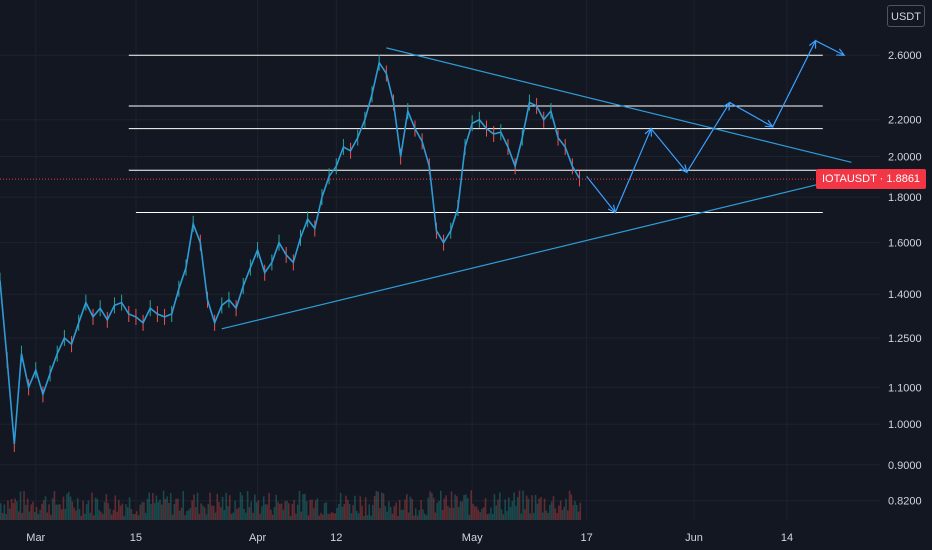 The width and height of the screenshot is (932, 550). Describe the element at coordinates (905, 158) in the screenshot. I see `y-tick-label: 2.0000` at that location.